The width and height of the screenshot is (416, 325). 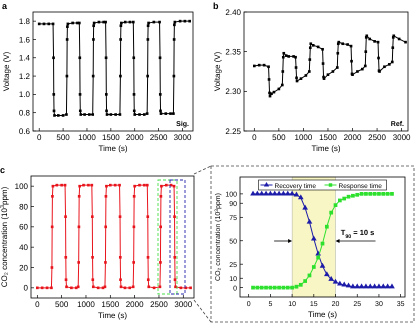 I want to click on y-tick-label: 1.0, so click(x=24, y=95).